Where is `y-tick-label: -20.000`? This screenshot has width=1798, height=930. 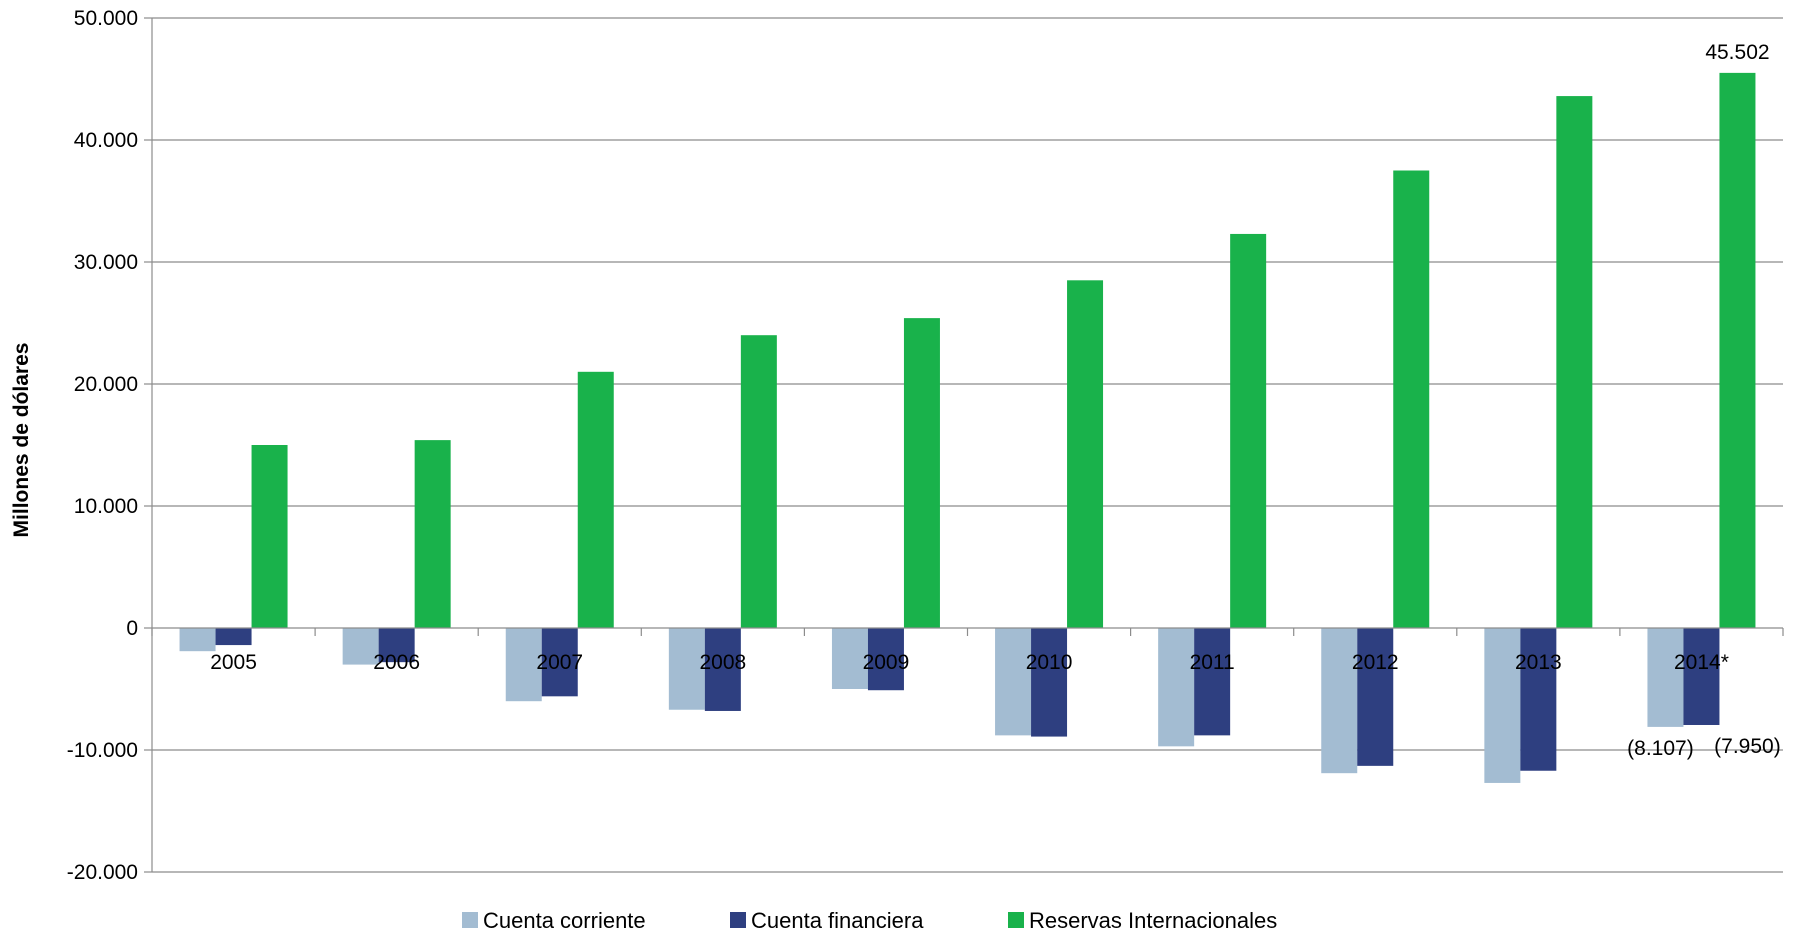 y-tick-label: -20.000 is located at coordinates (102, 872).